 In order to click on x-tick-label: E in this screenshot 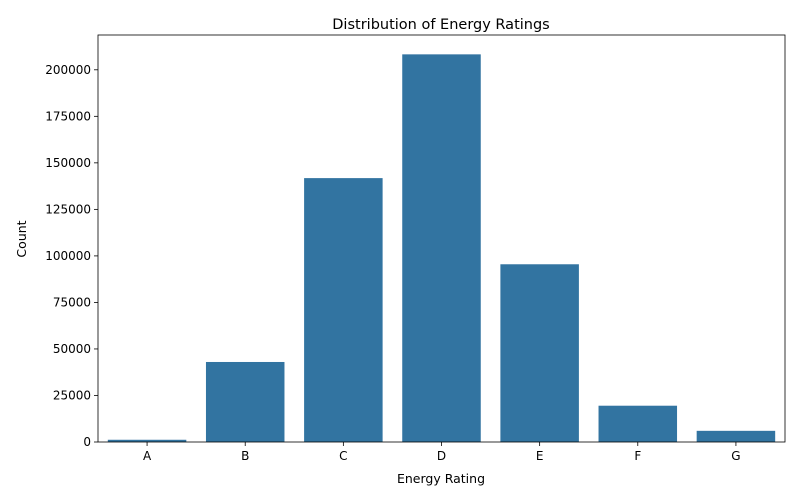, I will do `click(540, 456)`.